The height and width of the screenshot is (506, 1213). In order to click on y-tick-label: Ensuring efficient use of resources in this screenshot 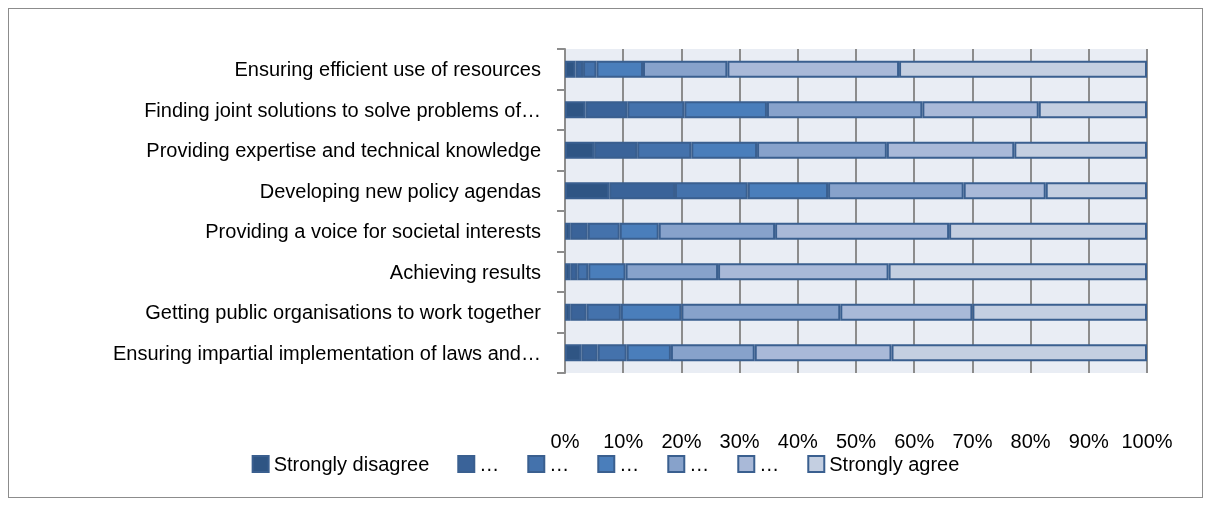, I will do `click(387, 69)`.